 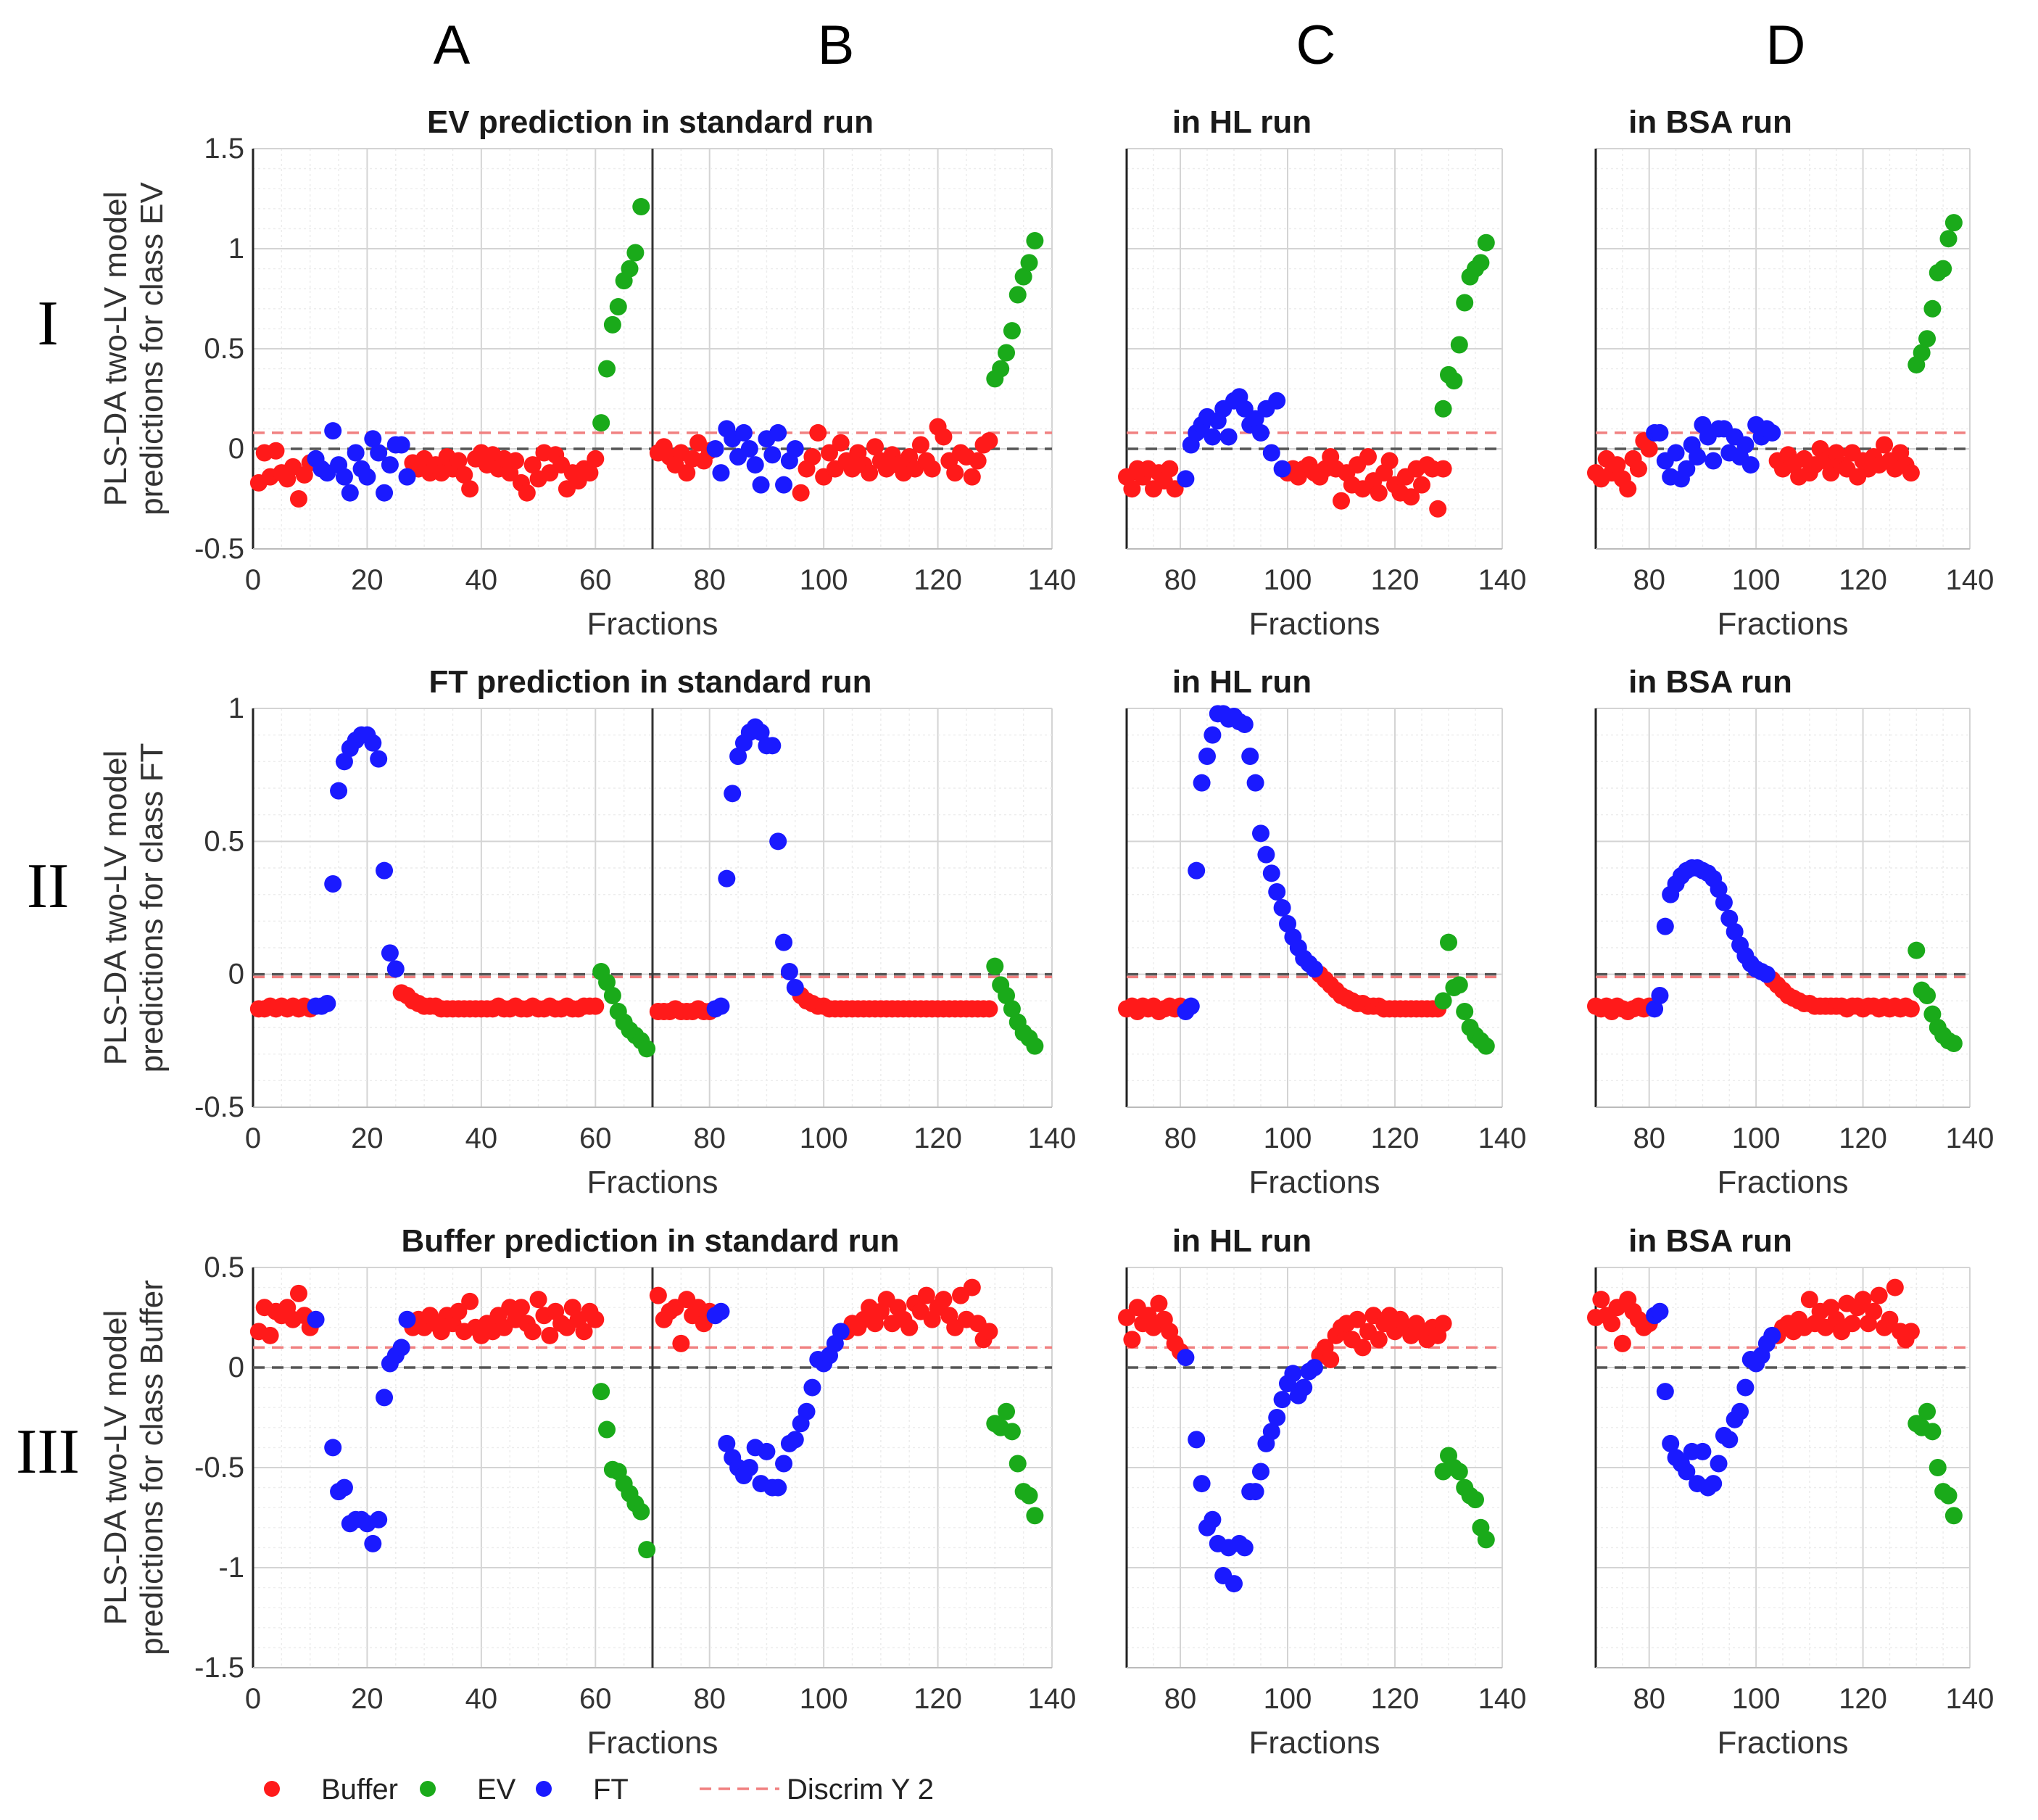 I want to click on panel-r1-c2-xtick-label: 80, so click(x=1180, y=580).